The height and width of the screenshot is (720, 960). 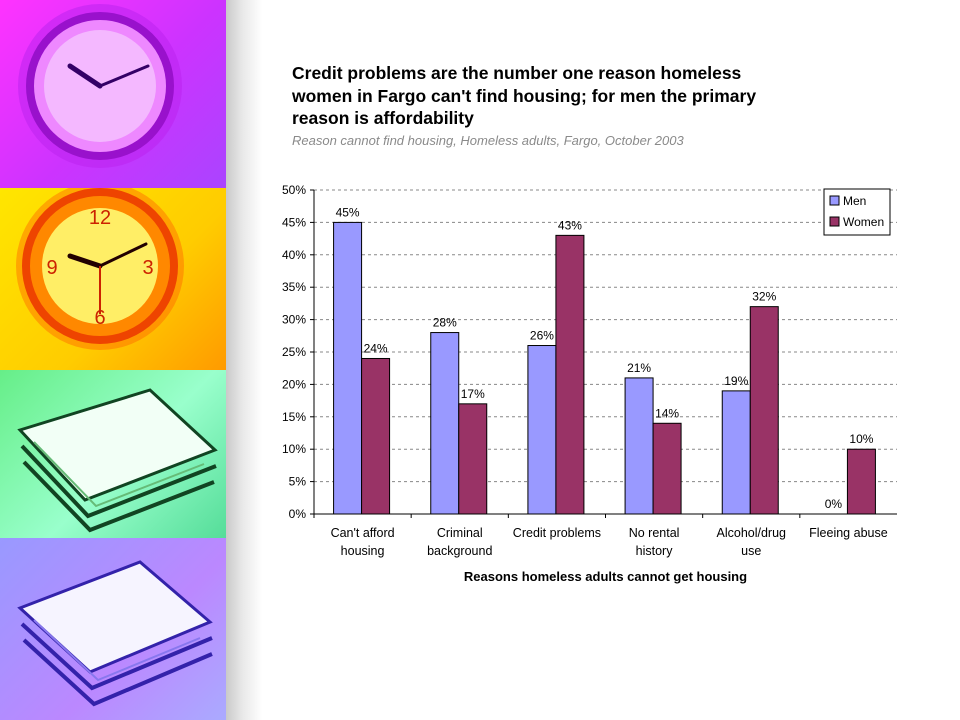 I want to click on y-tick-label: 0%, so click(x=298, y=514).